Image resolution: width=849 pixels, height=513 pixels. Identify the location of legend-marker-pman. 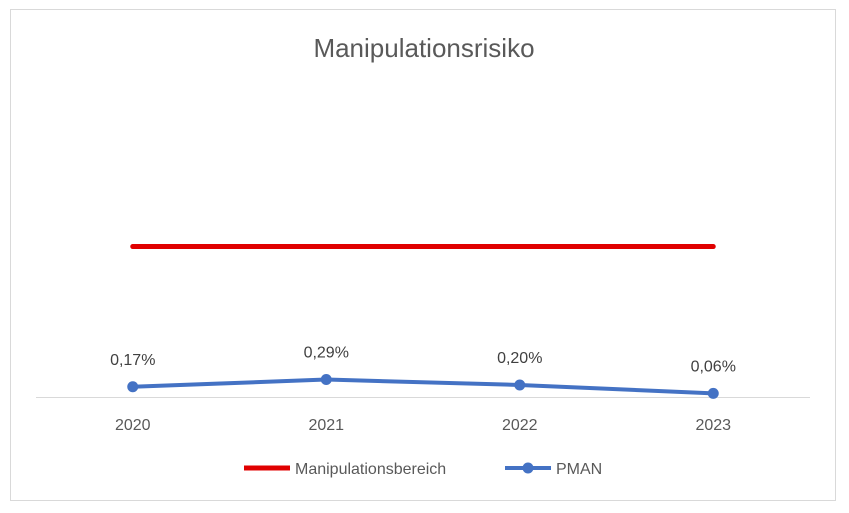
(528, 468).